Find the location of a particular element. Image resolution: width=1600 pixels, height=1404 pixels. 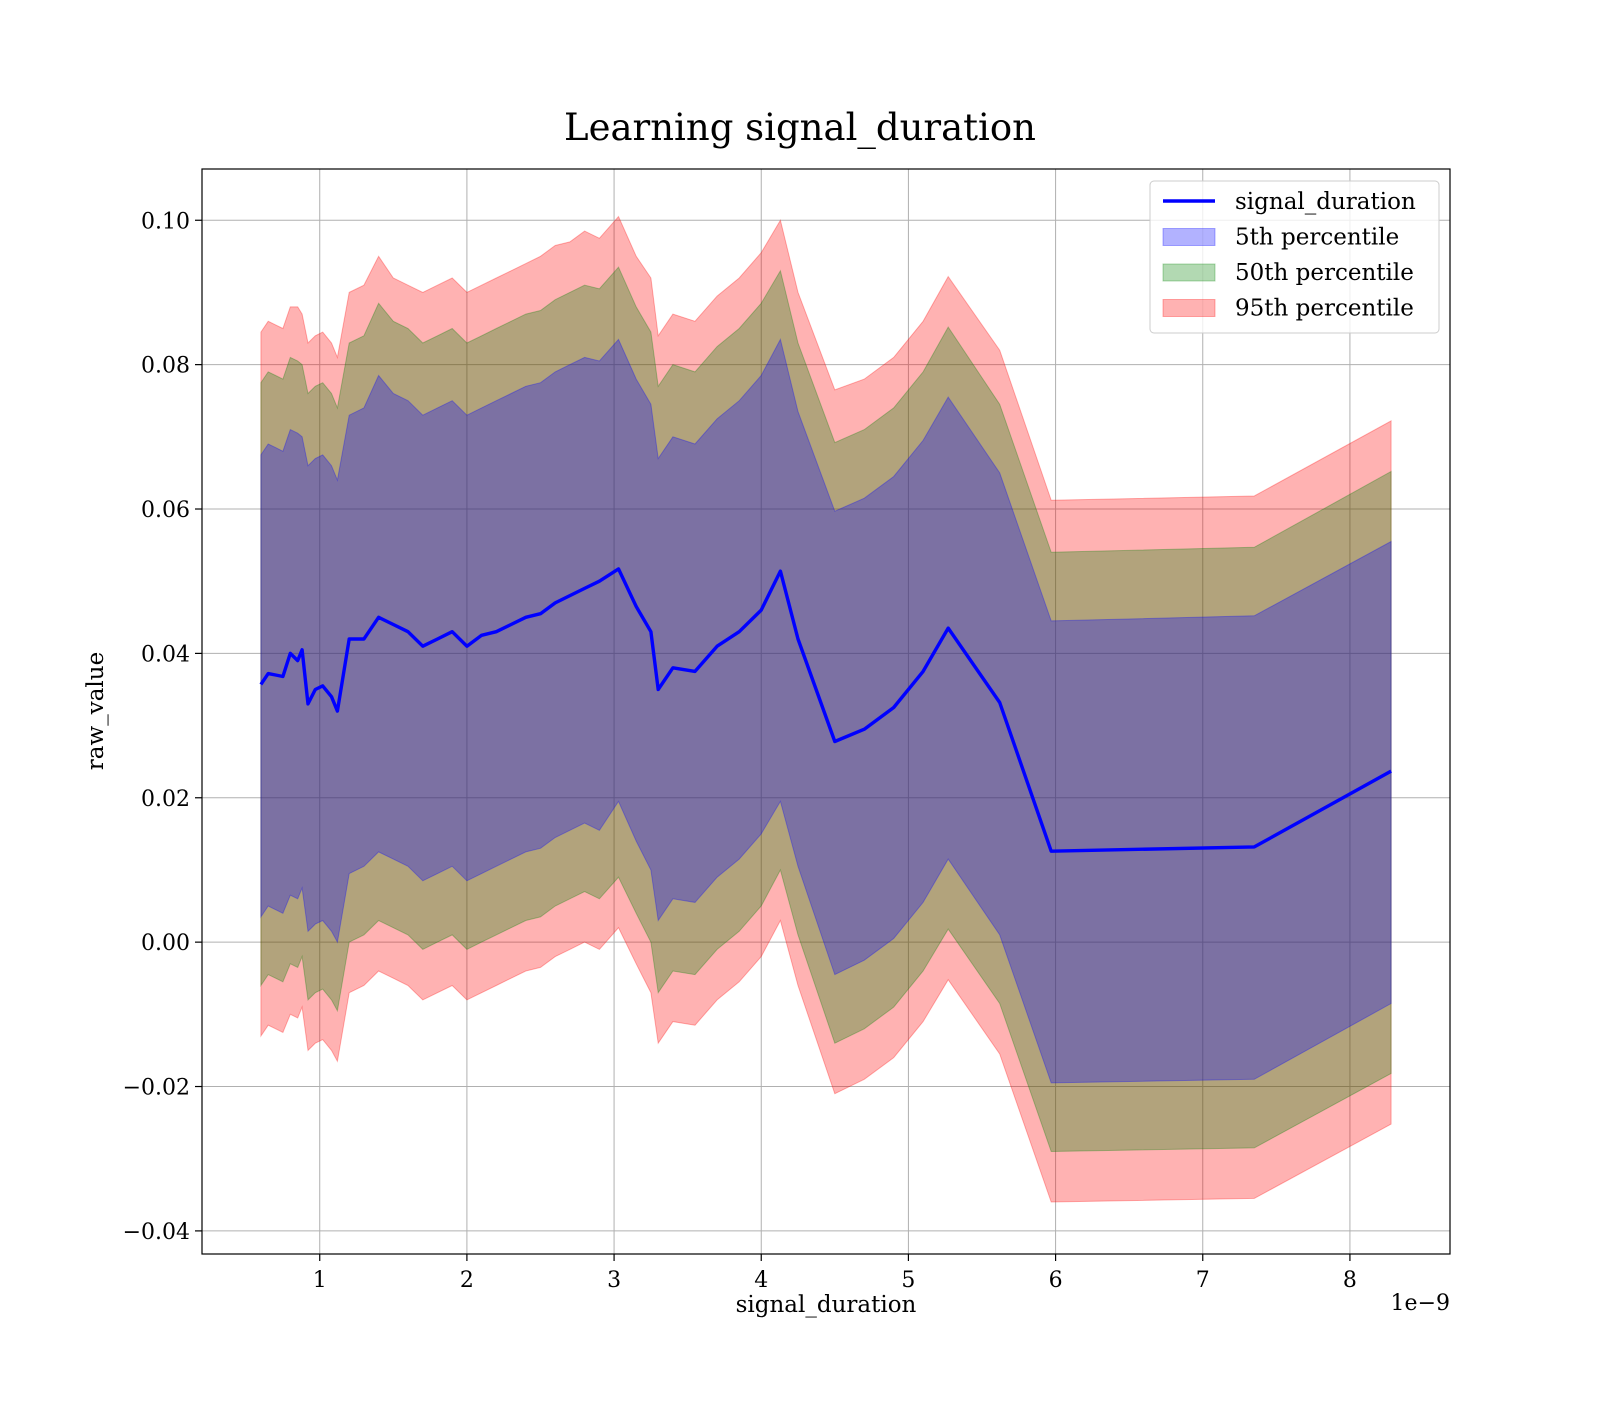

legend-swatch-5th-percentile is located at coordinates (1189, 237).